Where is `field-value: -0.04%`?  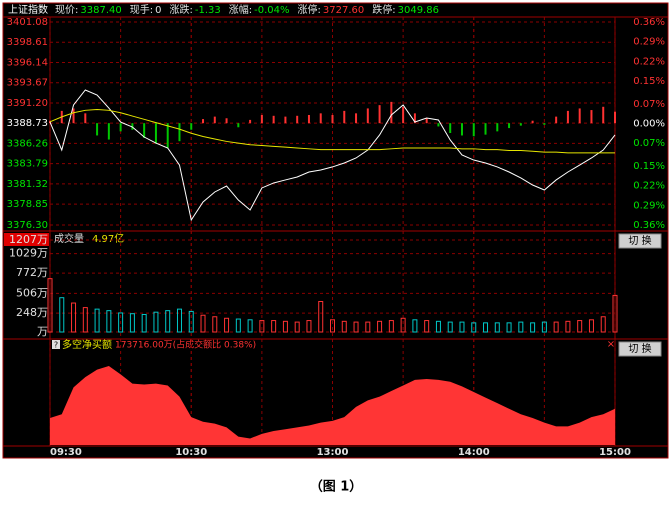 field-value: -0.04% is located at coordinates (271, 10).